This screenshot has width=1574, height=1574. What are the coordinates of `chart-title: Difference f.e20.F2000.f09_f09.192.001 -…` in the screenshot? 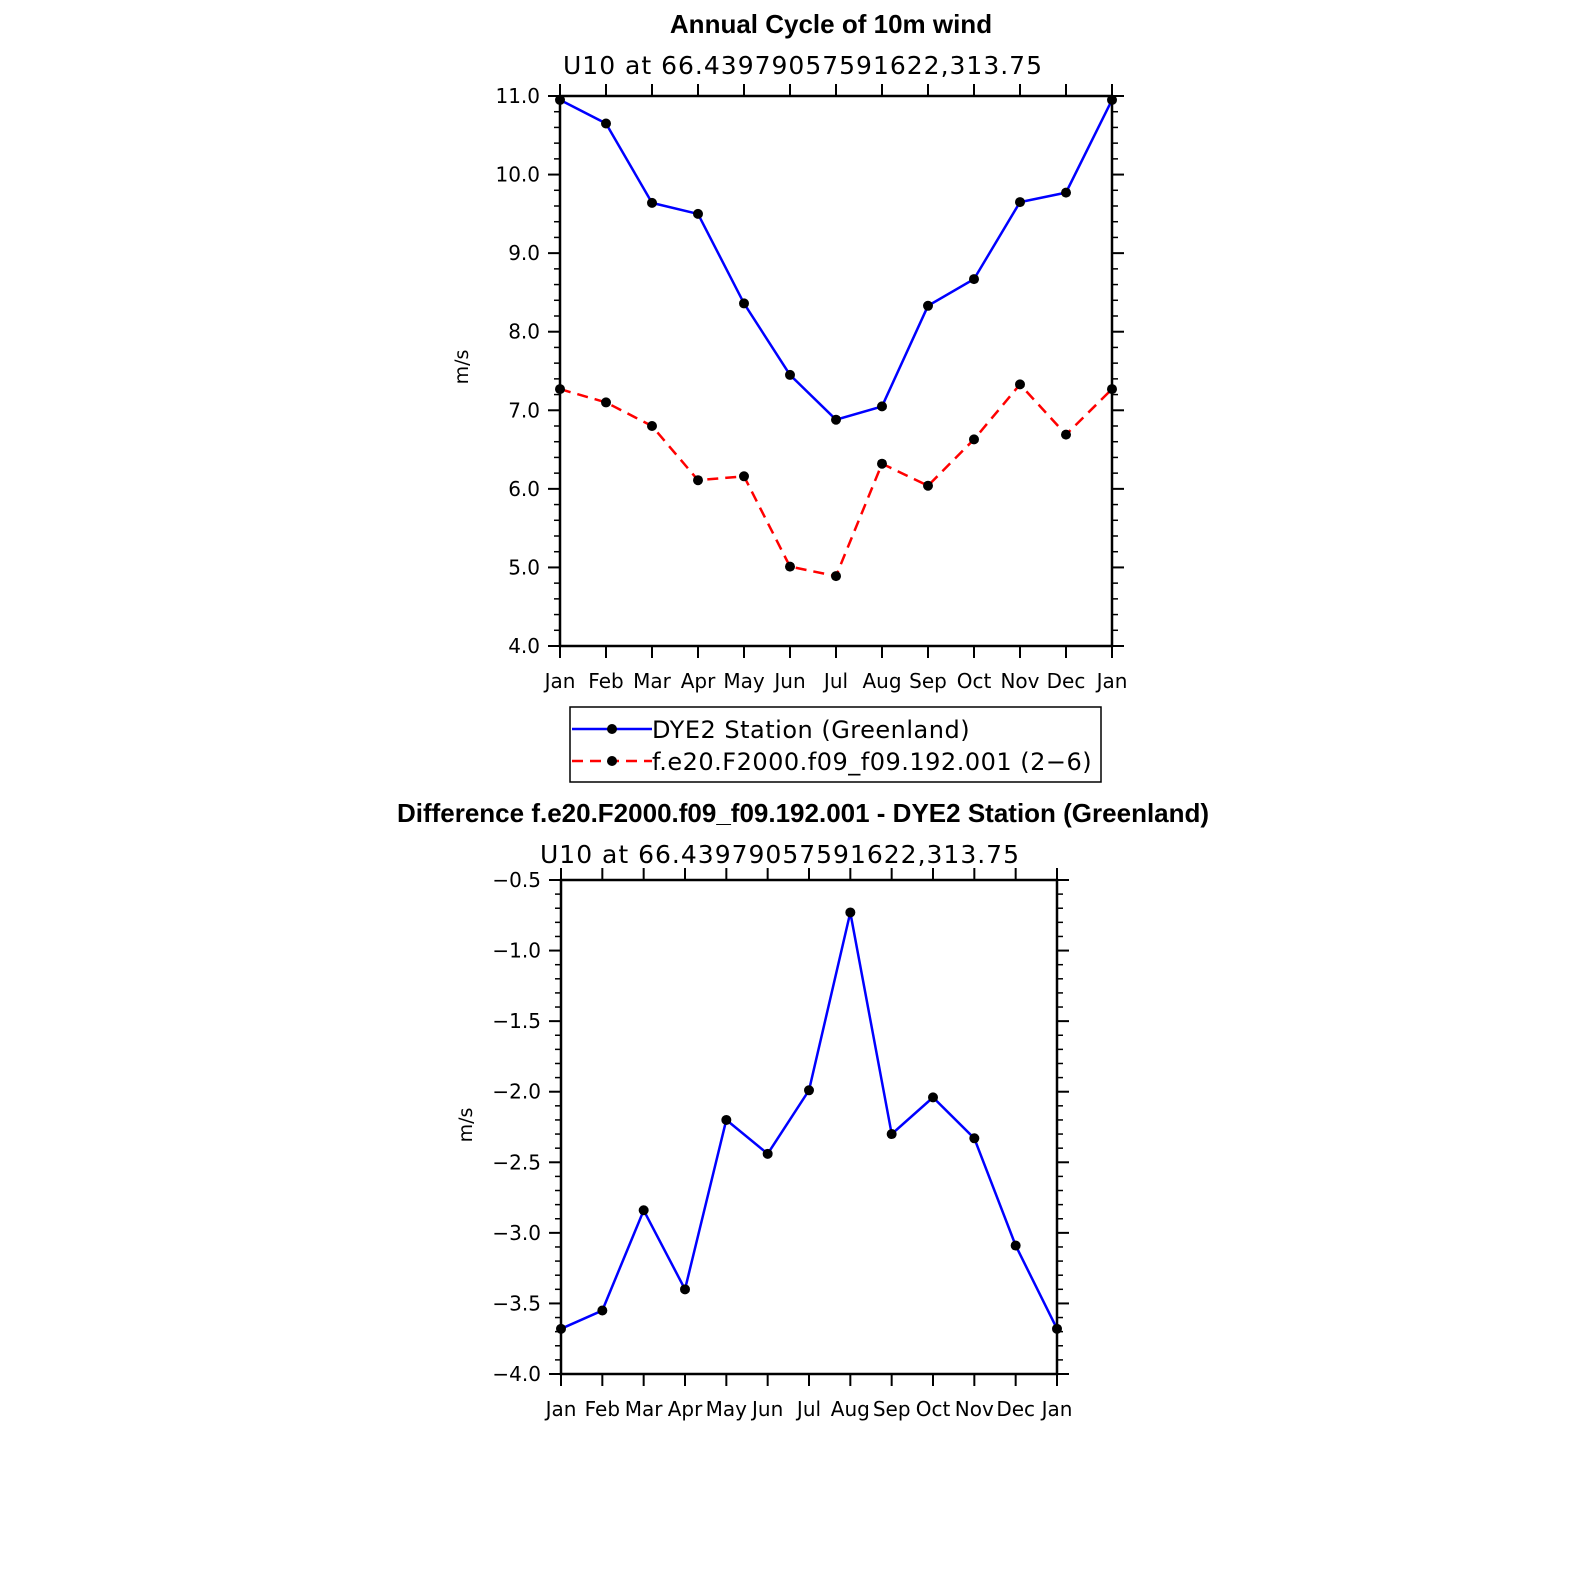 It's located at (803, 813).